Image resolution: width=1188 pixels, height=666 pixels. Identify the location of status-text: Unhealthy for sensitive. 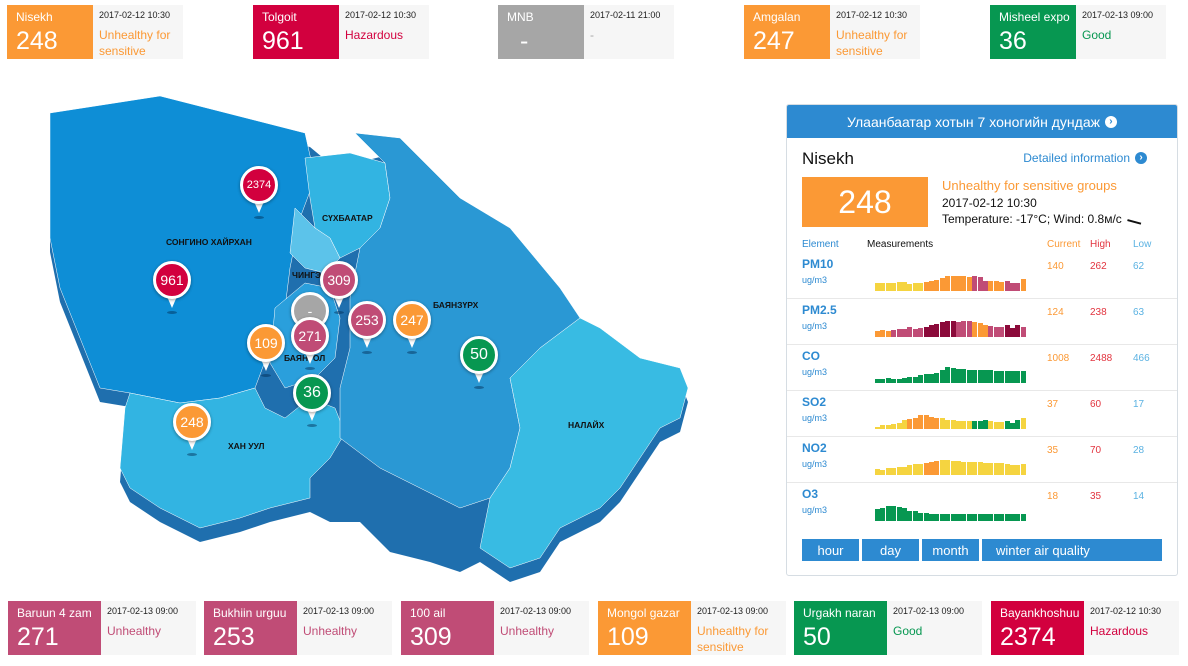
(872, 43).